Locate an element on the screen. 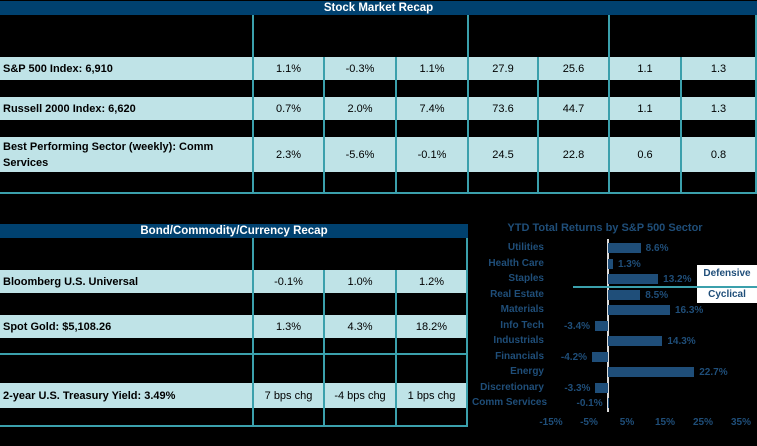  value-cell: 1.1 is located at coordinates (644, 108).